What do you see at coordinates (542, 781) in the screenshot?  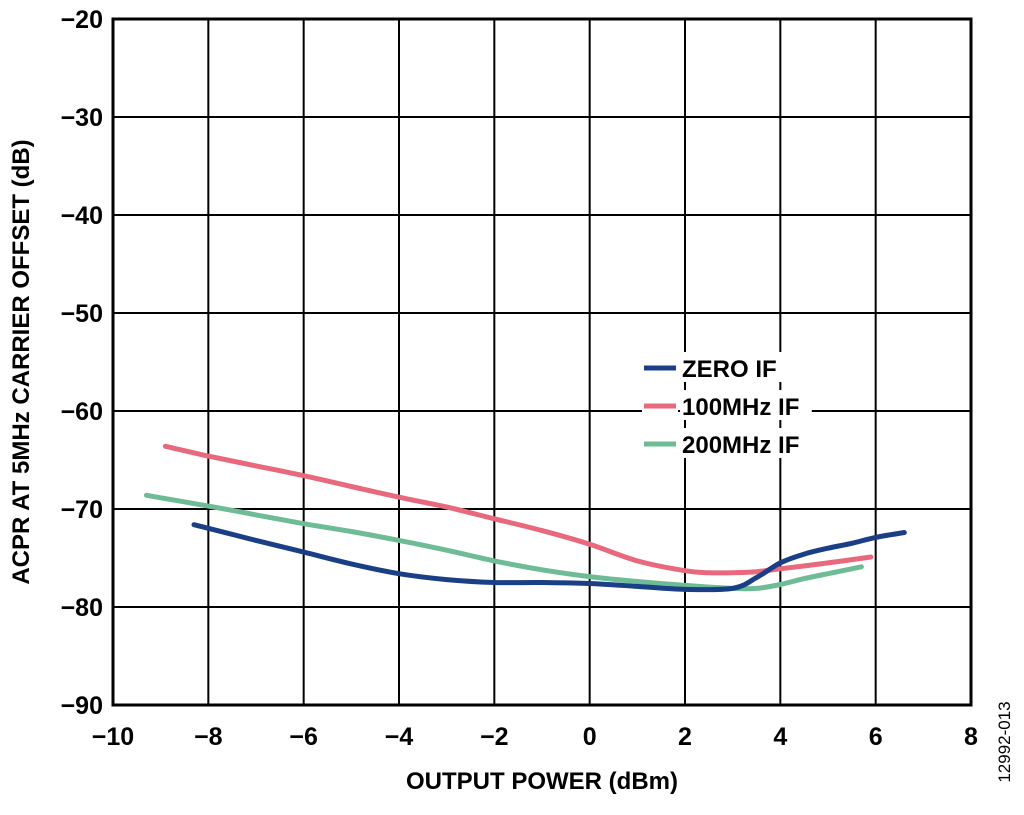 I see `x-axis-title: OUTPUT POWER (dBm)` at bounding box center [542, 781].